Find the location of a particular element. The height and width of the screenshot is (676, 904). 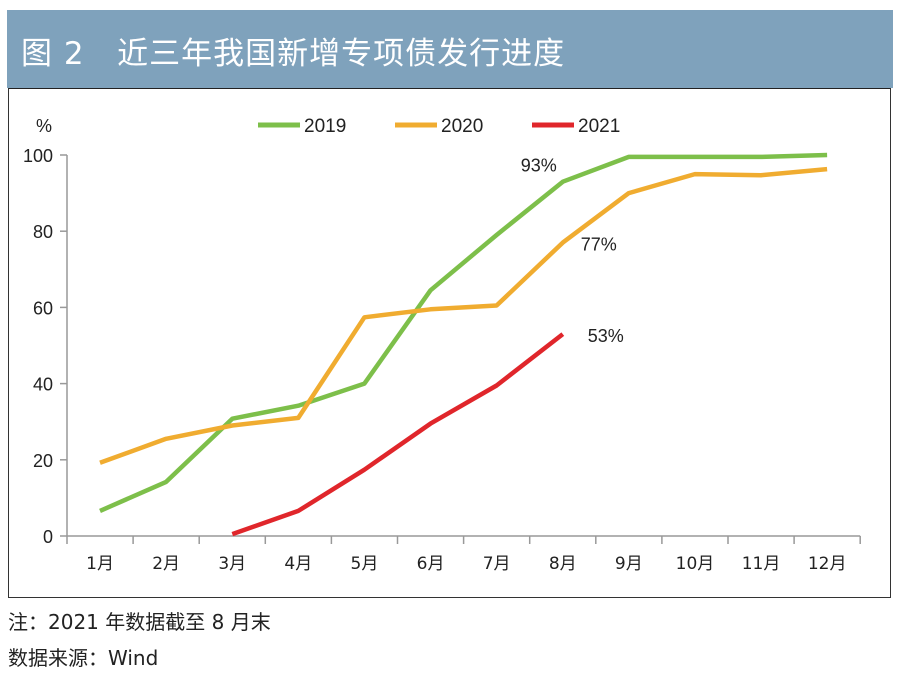

y-tick-label: 40 is located at coordinates (43, 385).